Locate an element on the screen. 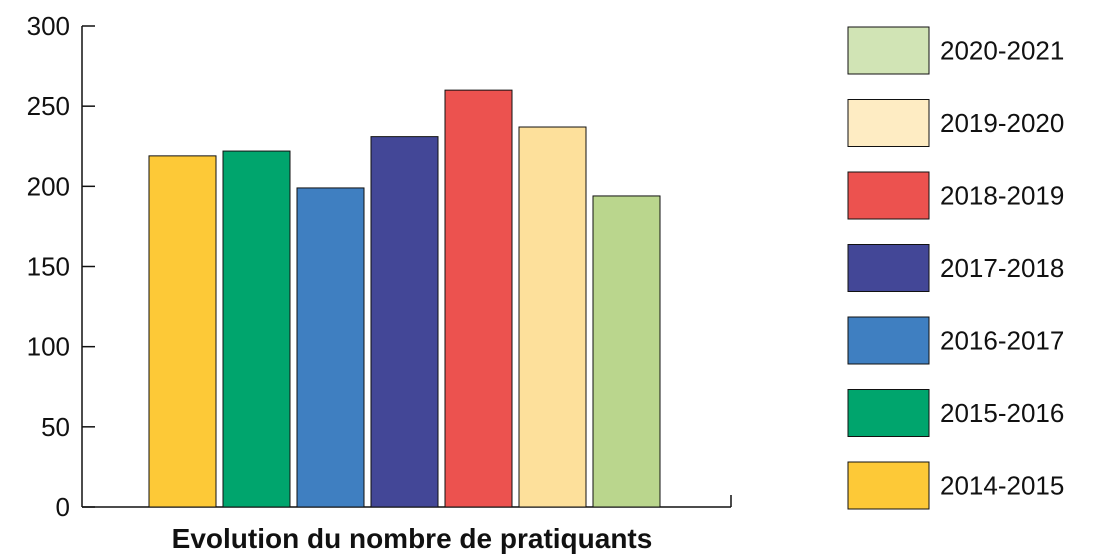 Image resolution: width=1104 pixels, height=560 pixels. legend-label: 2020-2021 is located at coordinates (1002, 51).